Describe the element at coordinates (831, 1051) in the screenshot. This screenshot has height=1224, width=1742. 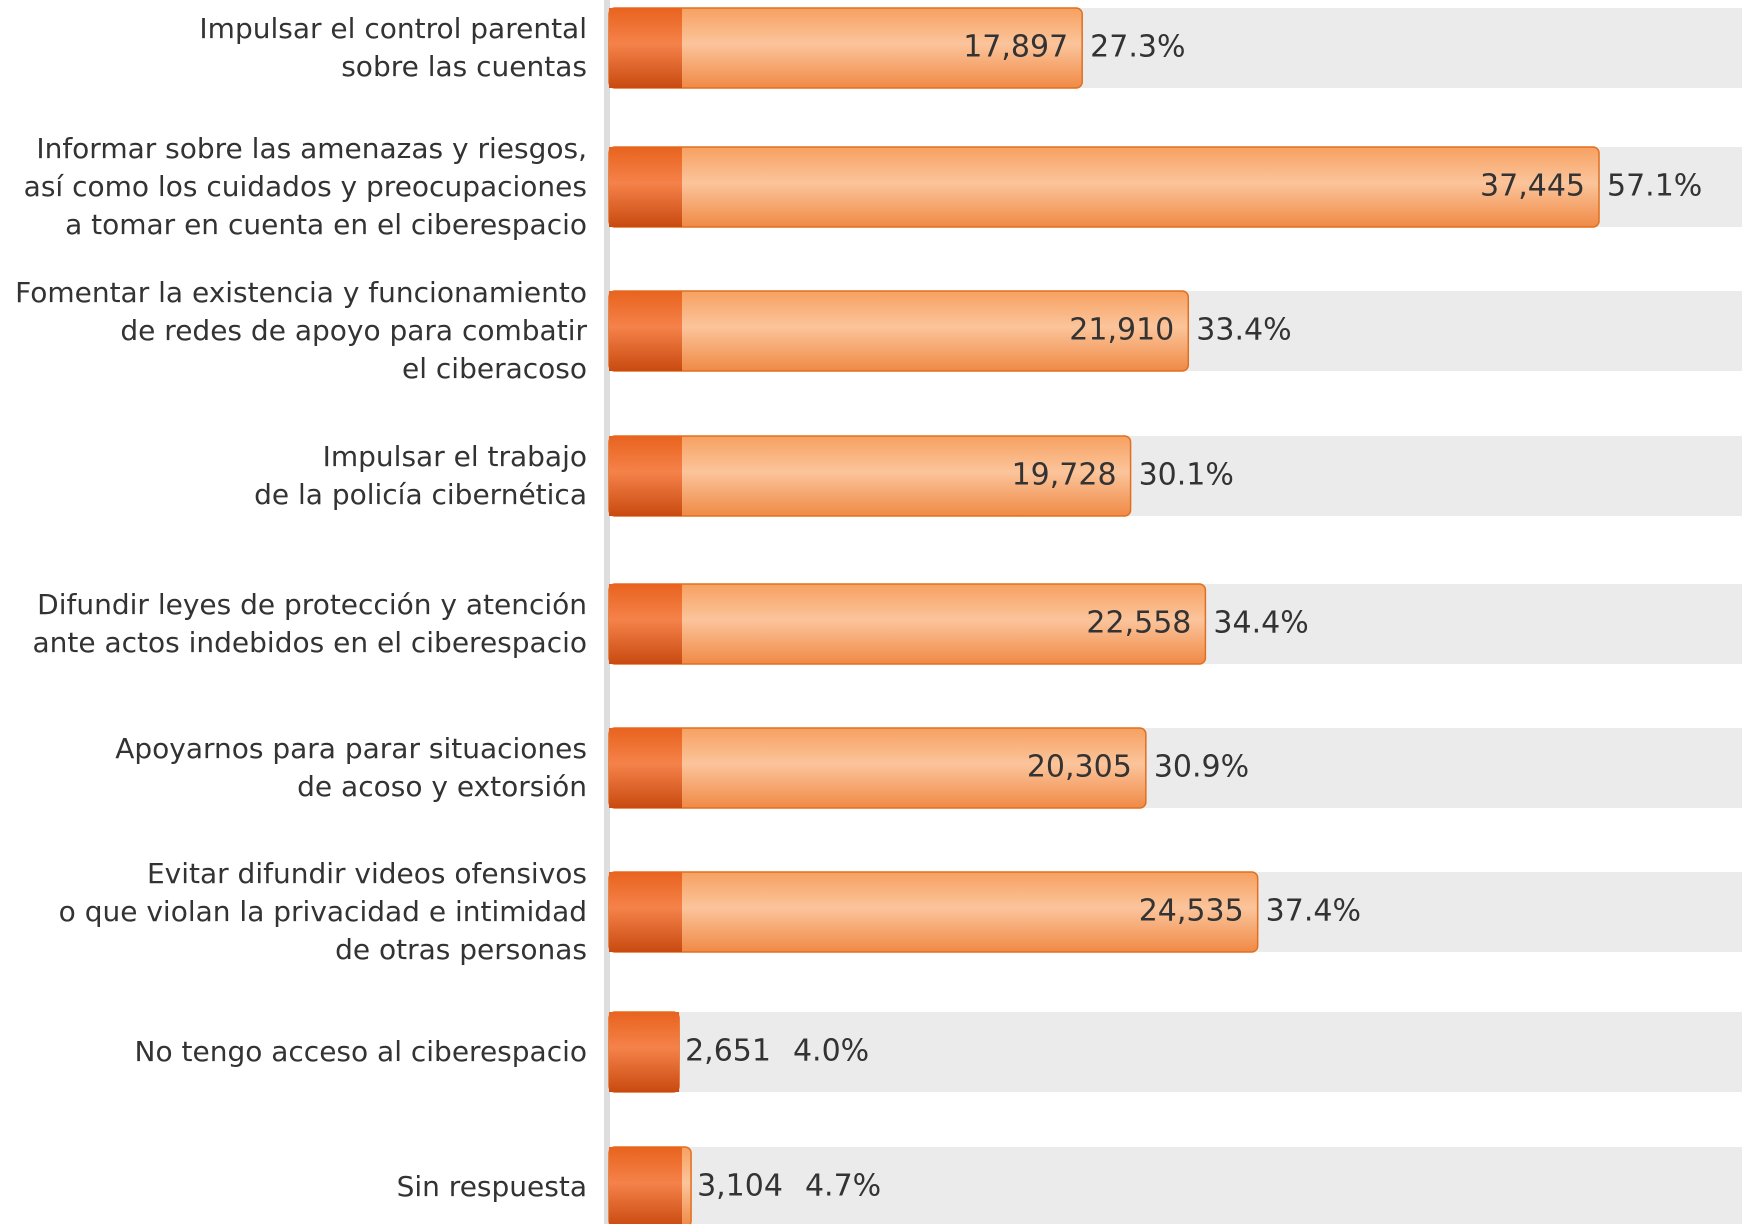
I see `percent-label: 4.0%` at that location.